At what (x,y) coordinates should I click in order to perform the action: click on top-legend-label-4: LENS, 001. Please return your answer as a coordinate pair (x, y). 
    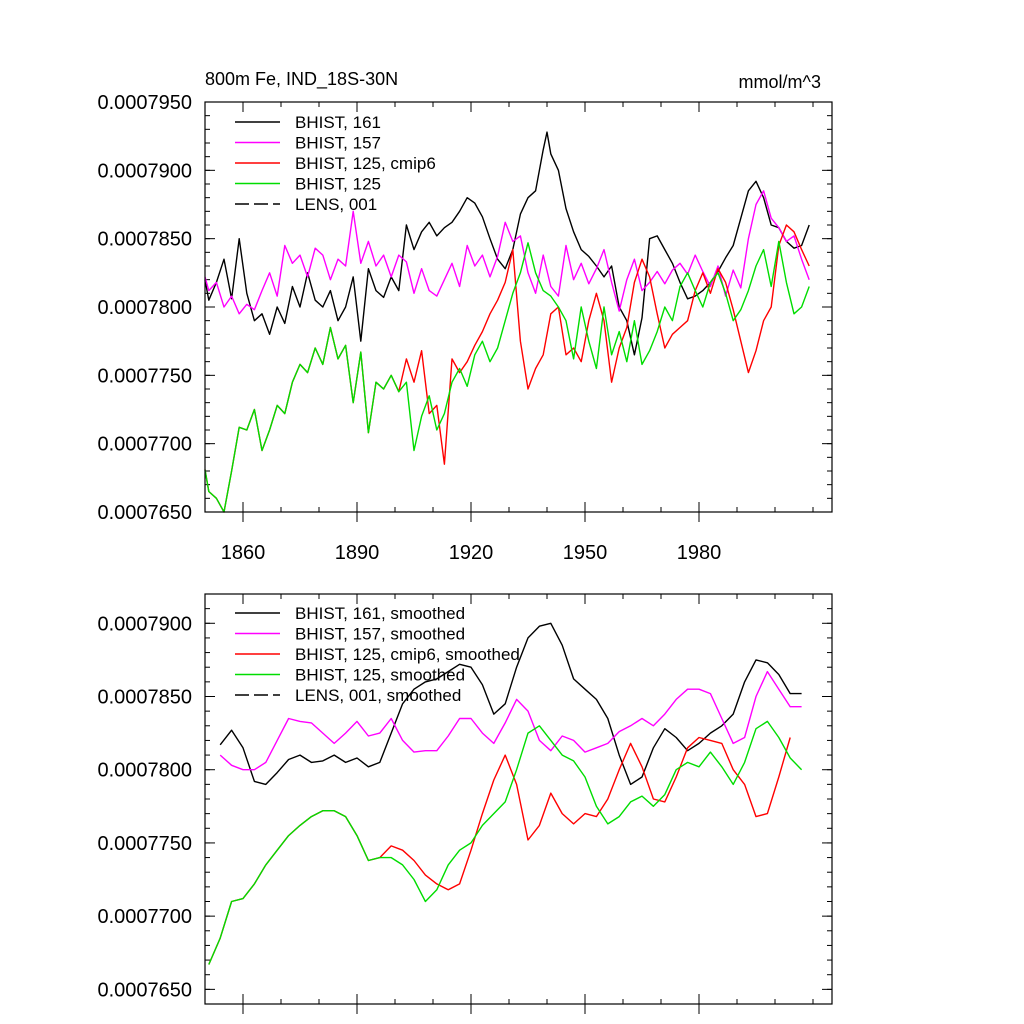
    Looking at the image, I should click on (336, 204).